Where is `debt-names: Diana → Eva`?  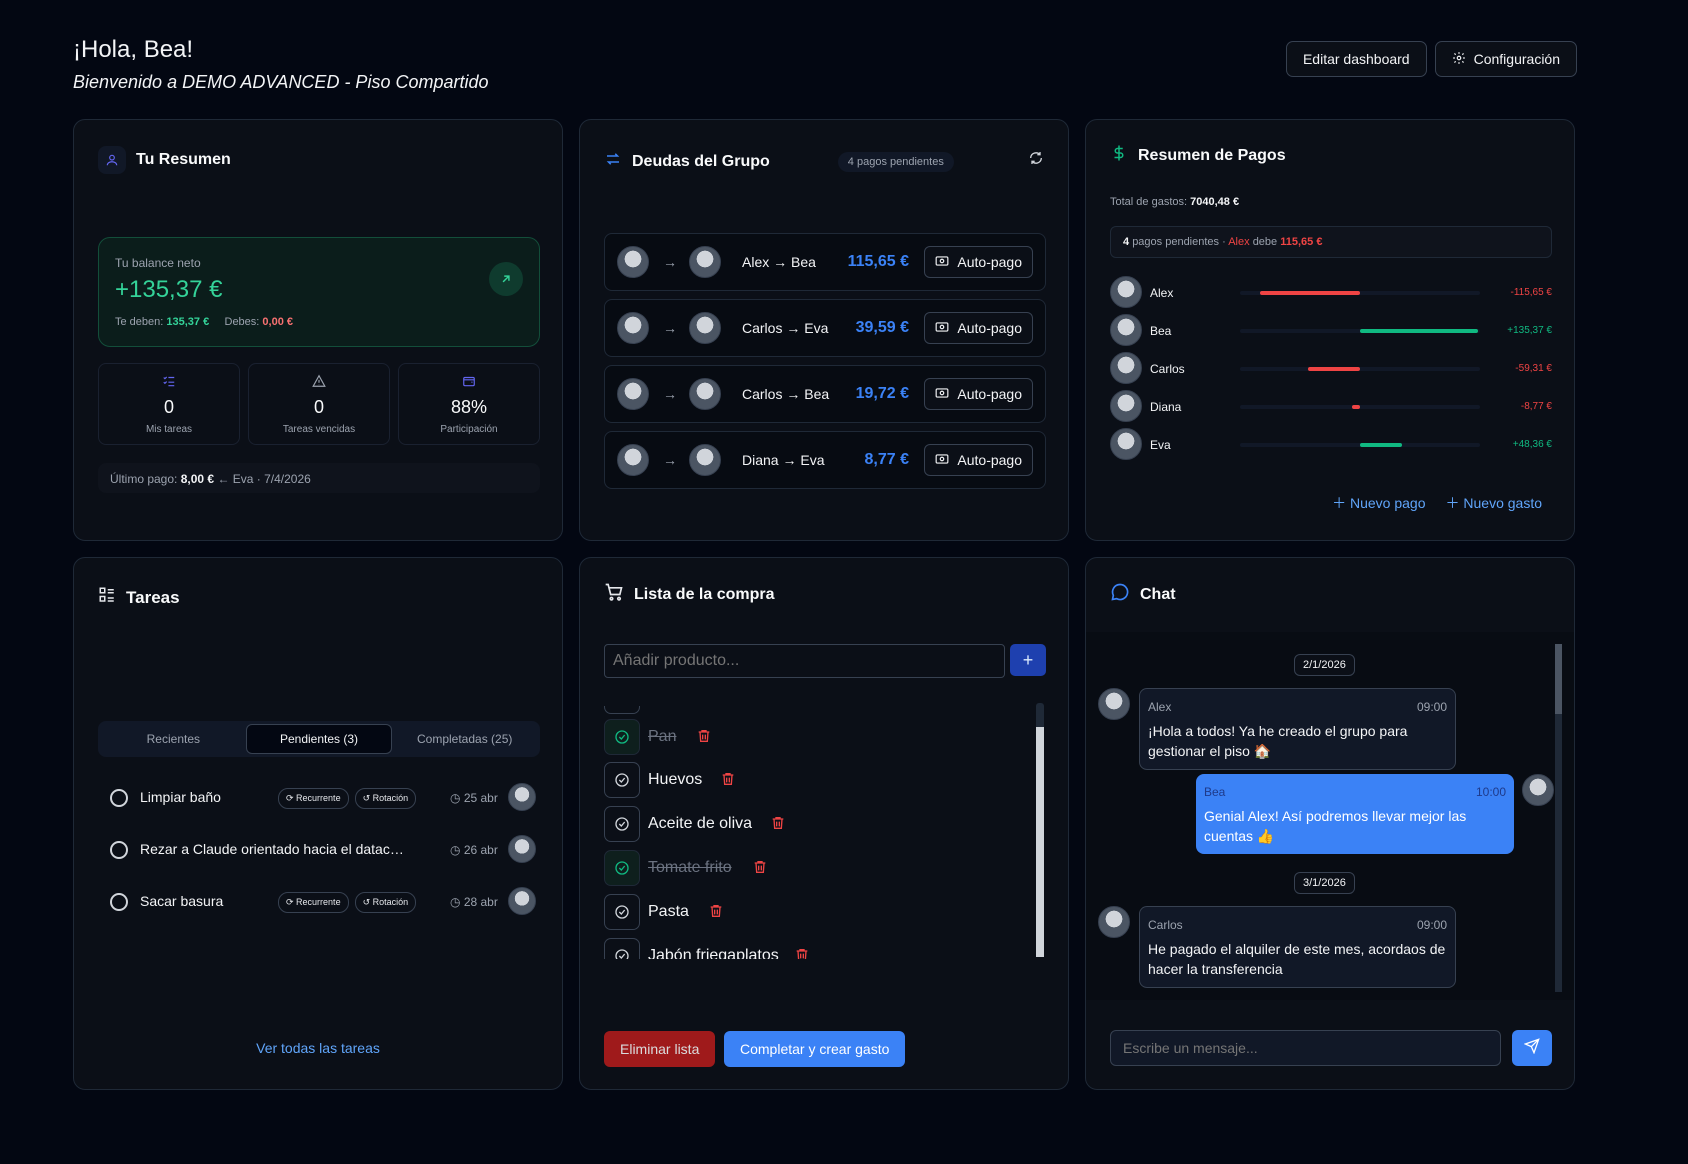
debt-names: Diana → Eva is located at coordinates (783, 460).